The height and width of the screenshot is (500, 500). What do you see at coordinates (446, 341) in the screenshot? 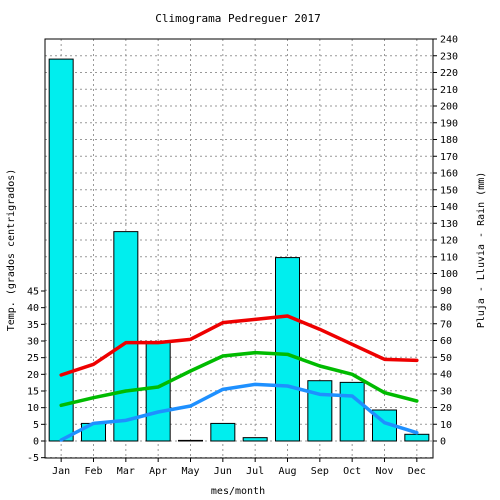
I see `right-tick-label: 60` at bounding box center [446, 341].